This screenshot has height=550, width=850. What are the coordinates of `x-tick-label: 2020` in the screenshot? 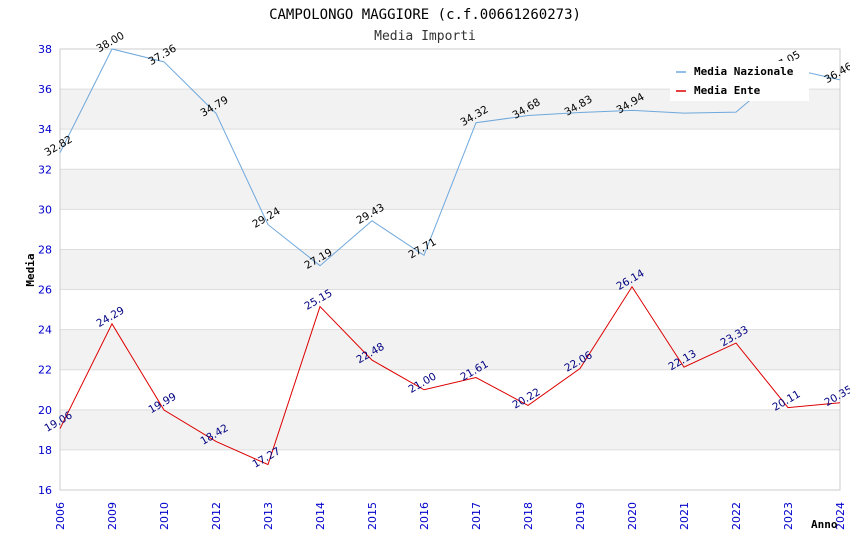 It's located at (632, 516).